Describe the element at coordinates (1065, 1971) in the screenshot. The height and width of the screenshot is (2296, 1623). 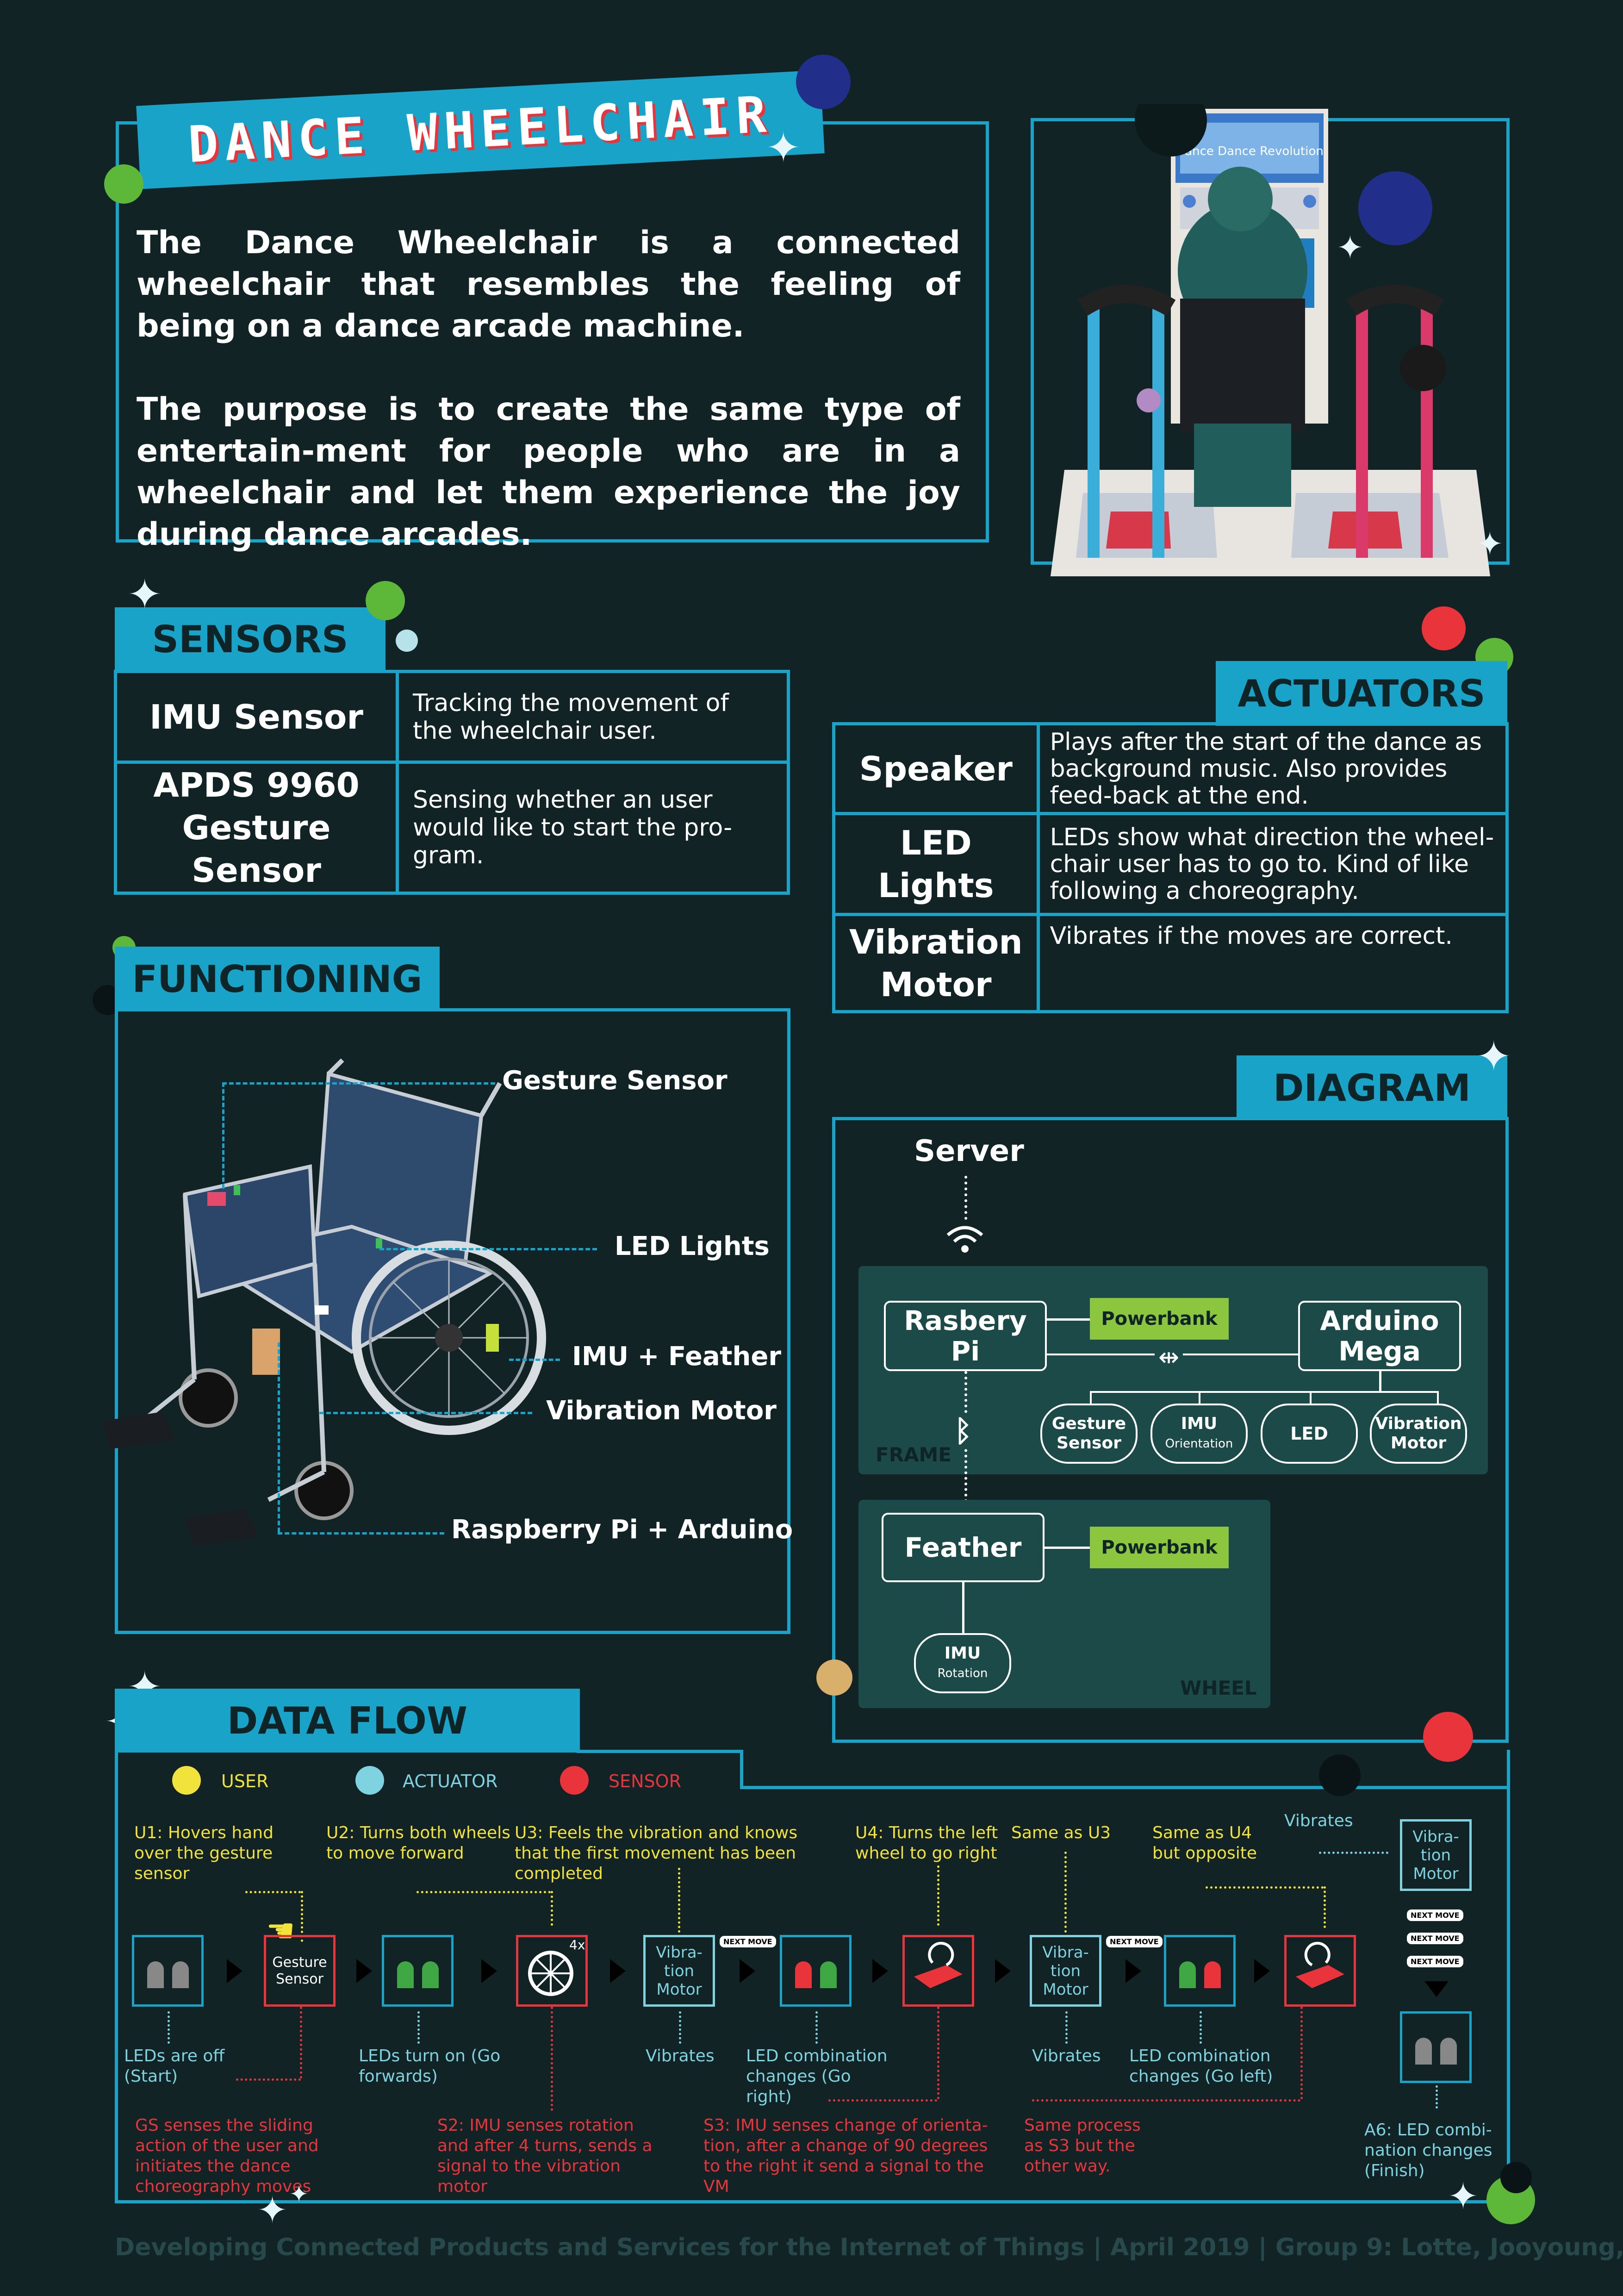
I see `vibration-motor-box-2: Vibra-tion Motor` at that location.